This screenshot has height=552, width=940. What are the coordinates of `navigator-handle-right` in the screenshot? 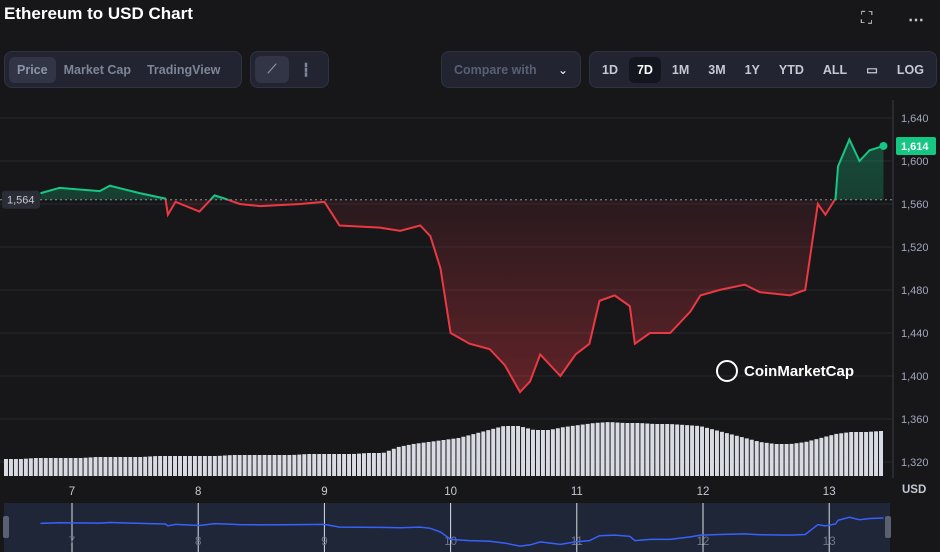 It's located at (888, 527).